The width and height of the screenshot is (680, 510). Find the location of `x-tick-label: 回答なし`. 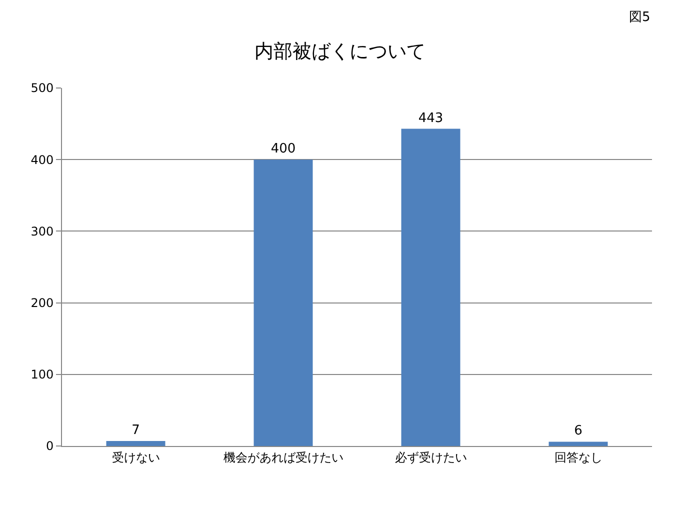

x-tick-label: 回答なし is located at coordinates (578, 457).